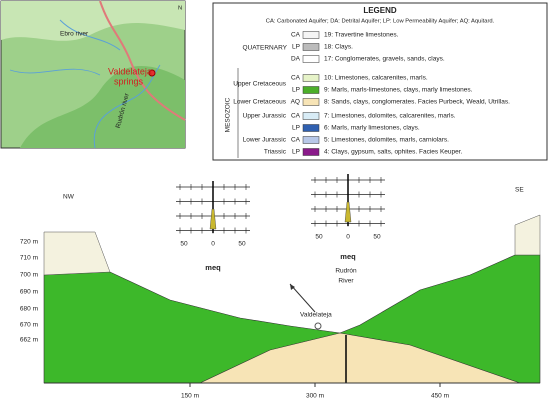  What do you see at coordinates (29, 340) in the screenshot?
I see `elevation-label: 662 m` at bounding box center [29, 340].